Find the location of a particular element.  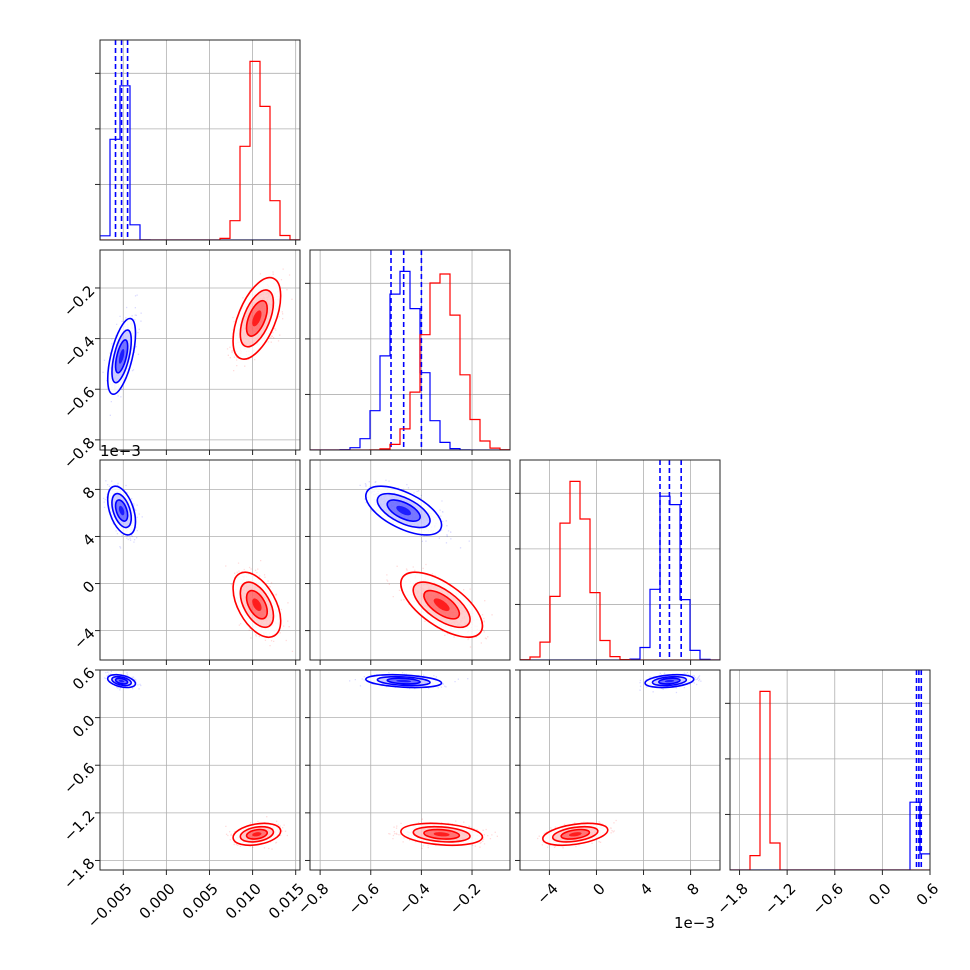

x-tick-label: 0.6 is located at coordinates (928, 895).